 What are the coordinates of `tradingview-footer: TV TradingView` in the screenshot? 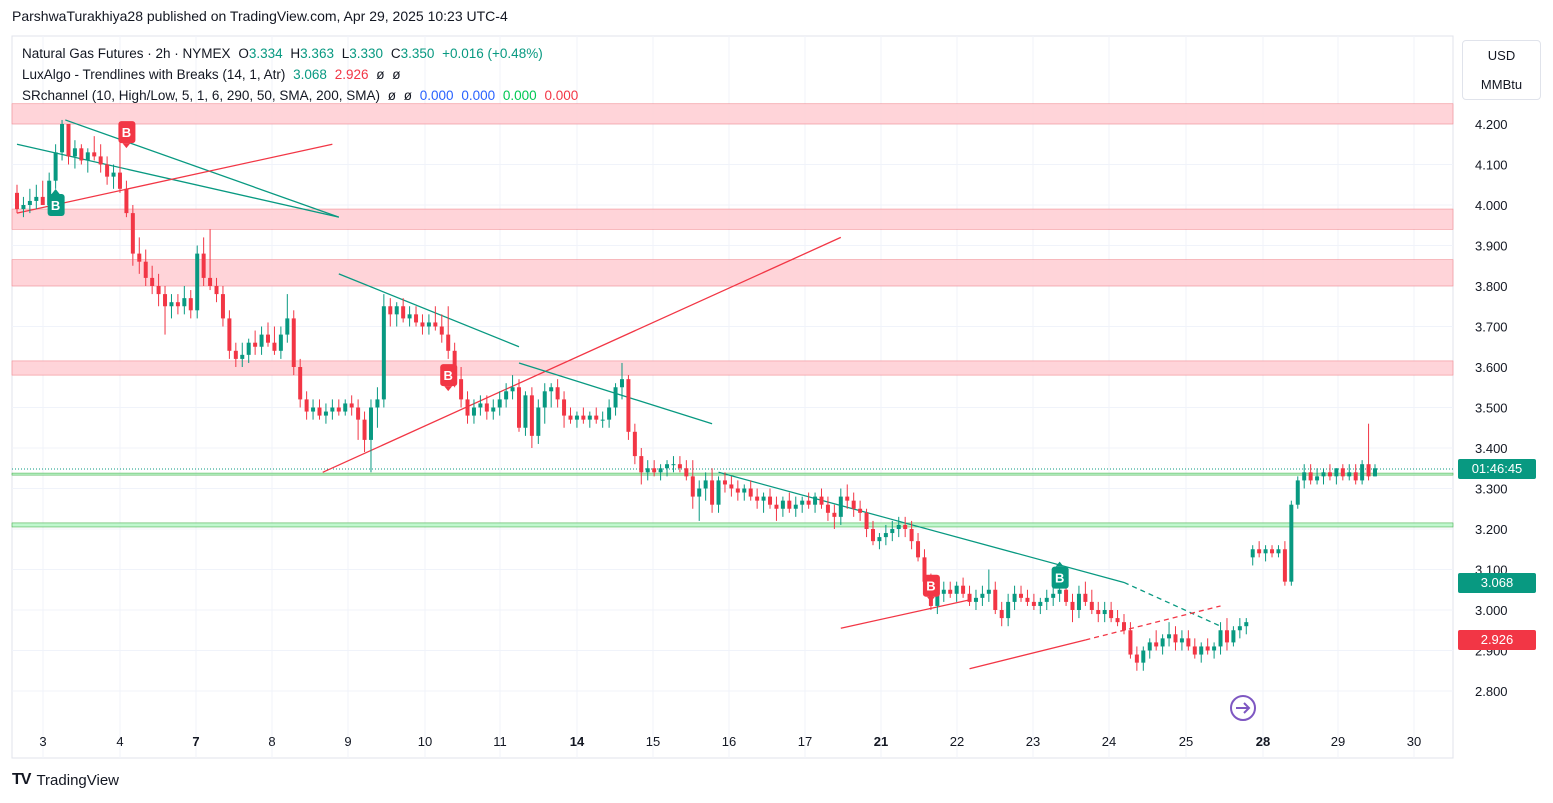 It's located at (65, 780).